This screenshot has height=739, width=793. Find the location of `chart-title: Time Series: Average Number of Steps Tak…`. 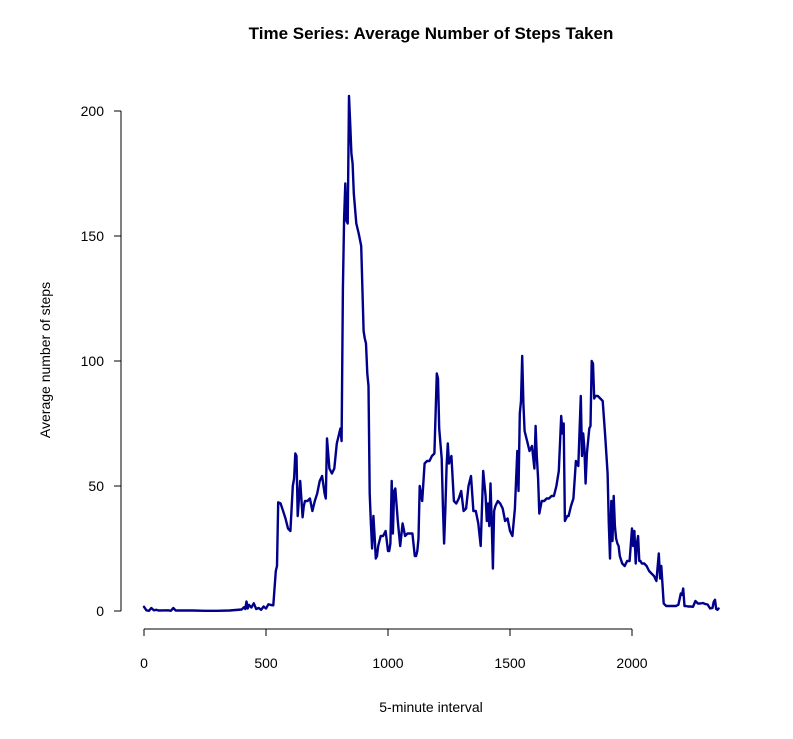

chart-title: Time Series: Average Number of Steps Tak… is located at coordinates (431, 33).